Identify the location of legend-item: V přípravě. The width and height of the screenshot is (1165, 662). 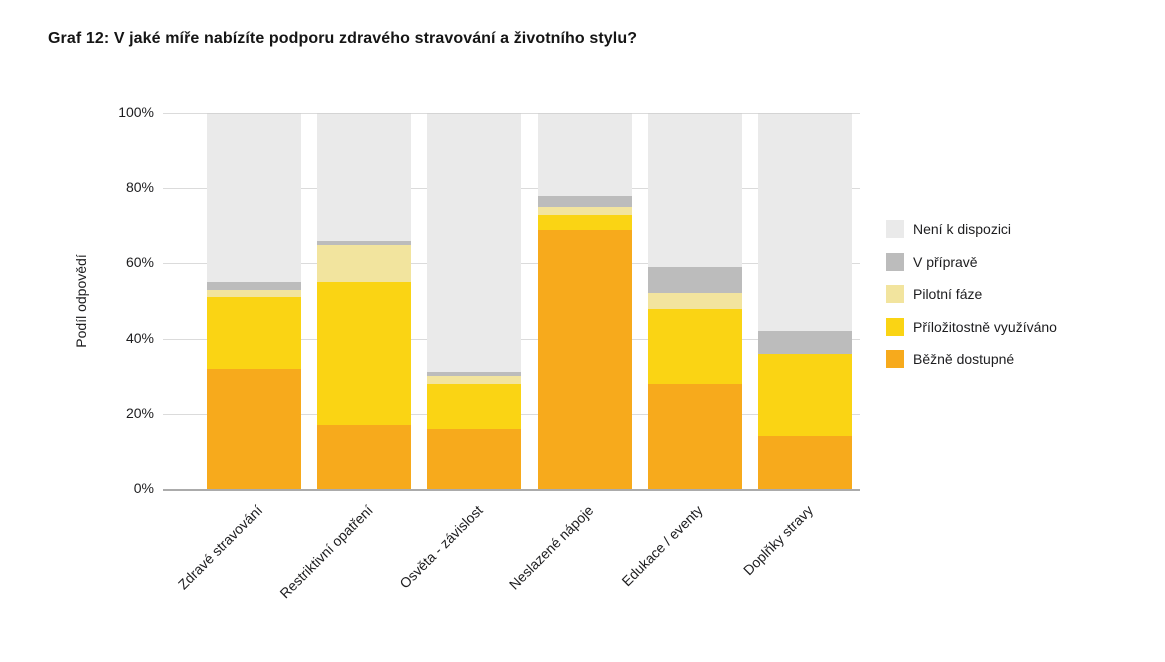
(971, 261).